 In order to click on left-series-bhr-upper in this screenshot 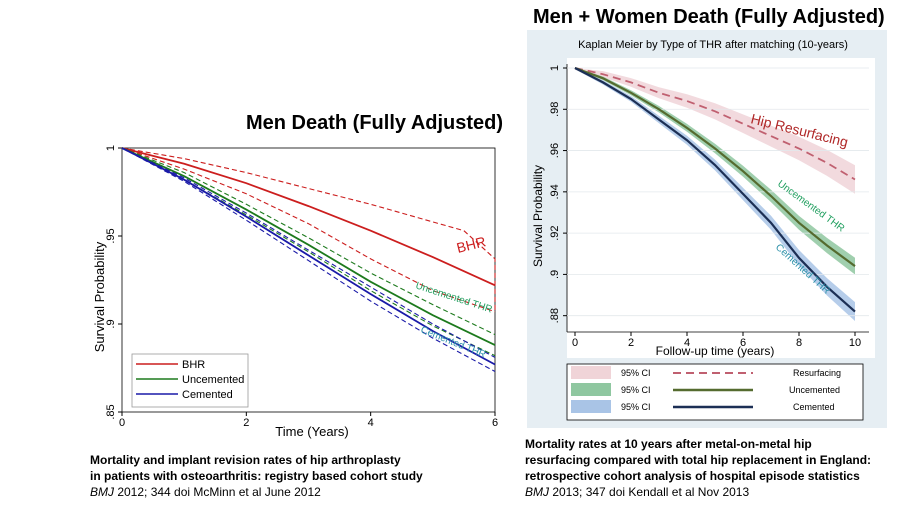, I will do `click(308, 229)`.